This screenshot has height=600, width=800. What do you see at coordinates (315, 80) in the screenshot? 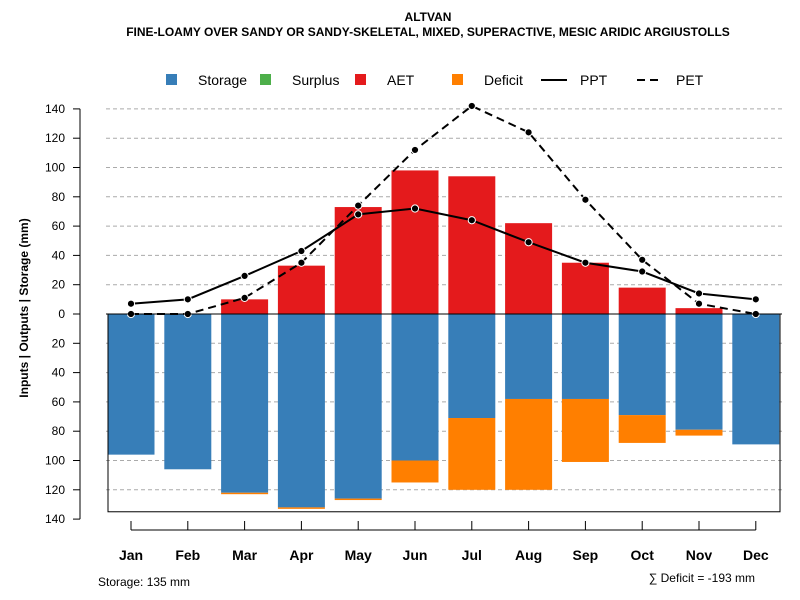
I see `legend-label: Surplus` at bounding box center [315, 80].